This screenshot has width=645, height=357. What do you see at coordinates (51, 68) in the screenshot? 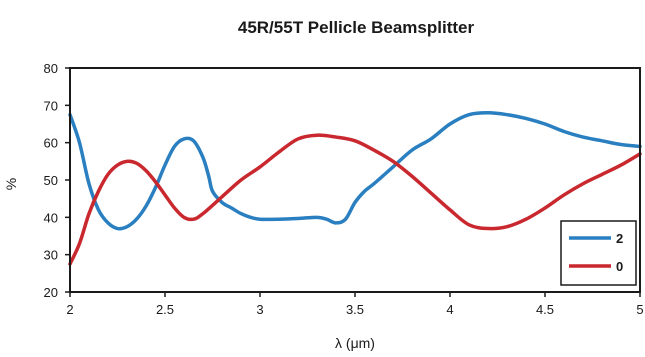
I see `y-tick-label: 80` at bounding box center [51, 68].